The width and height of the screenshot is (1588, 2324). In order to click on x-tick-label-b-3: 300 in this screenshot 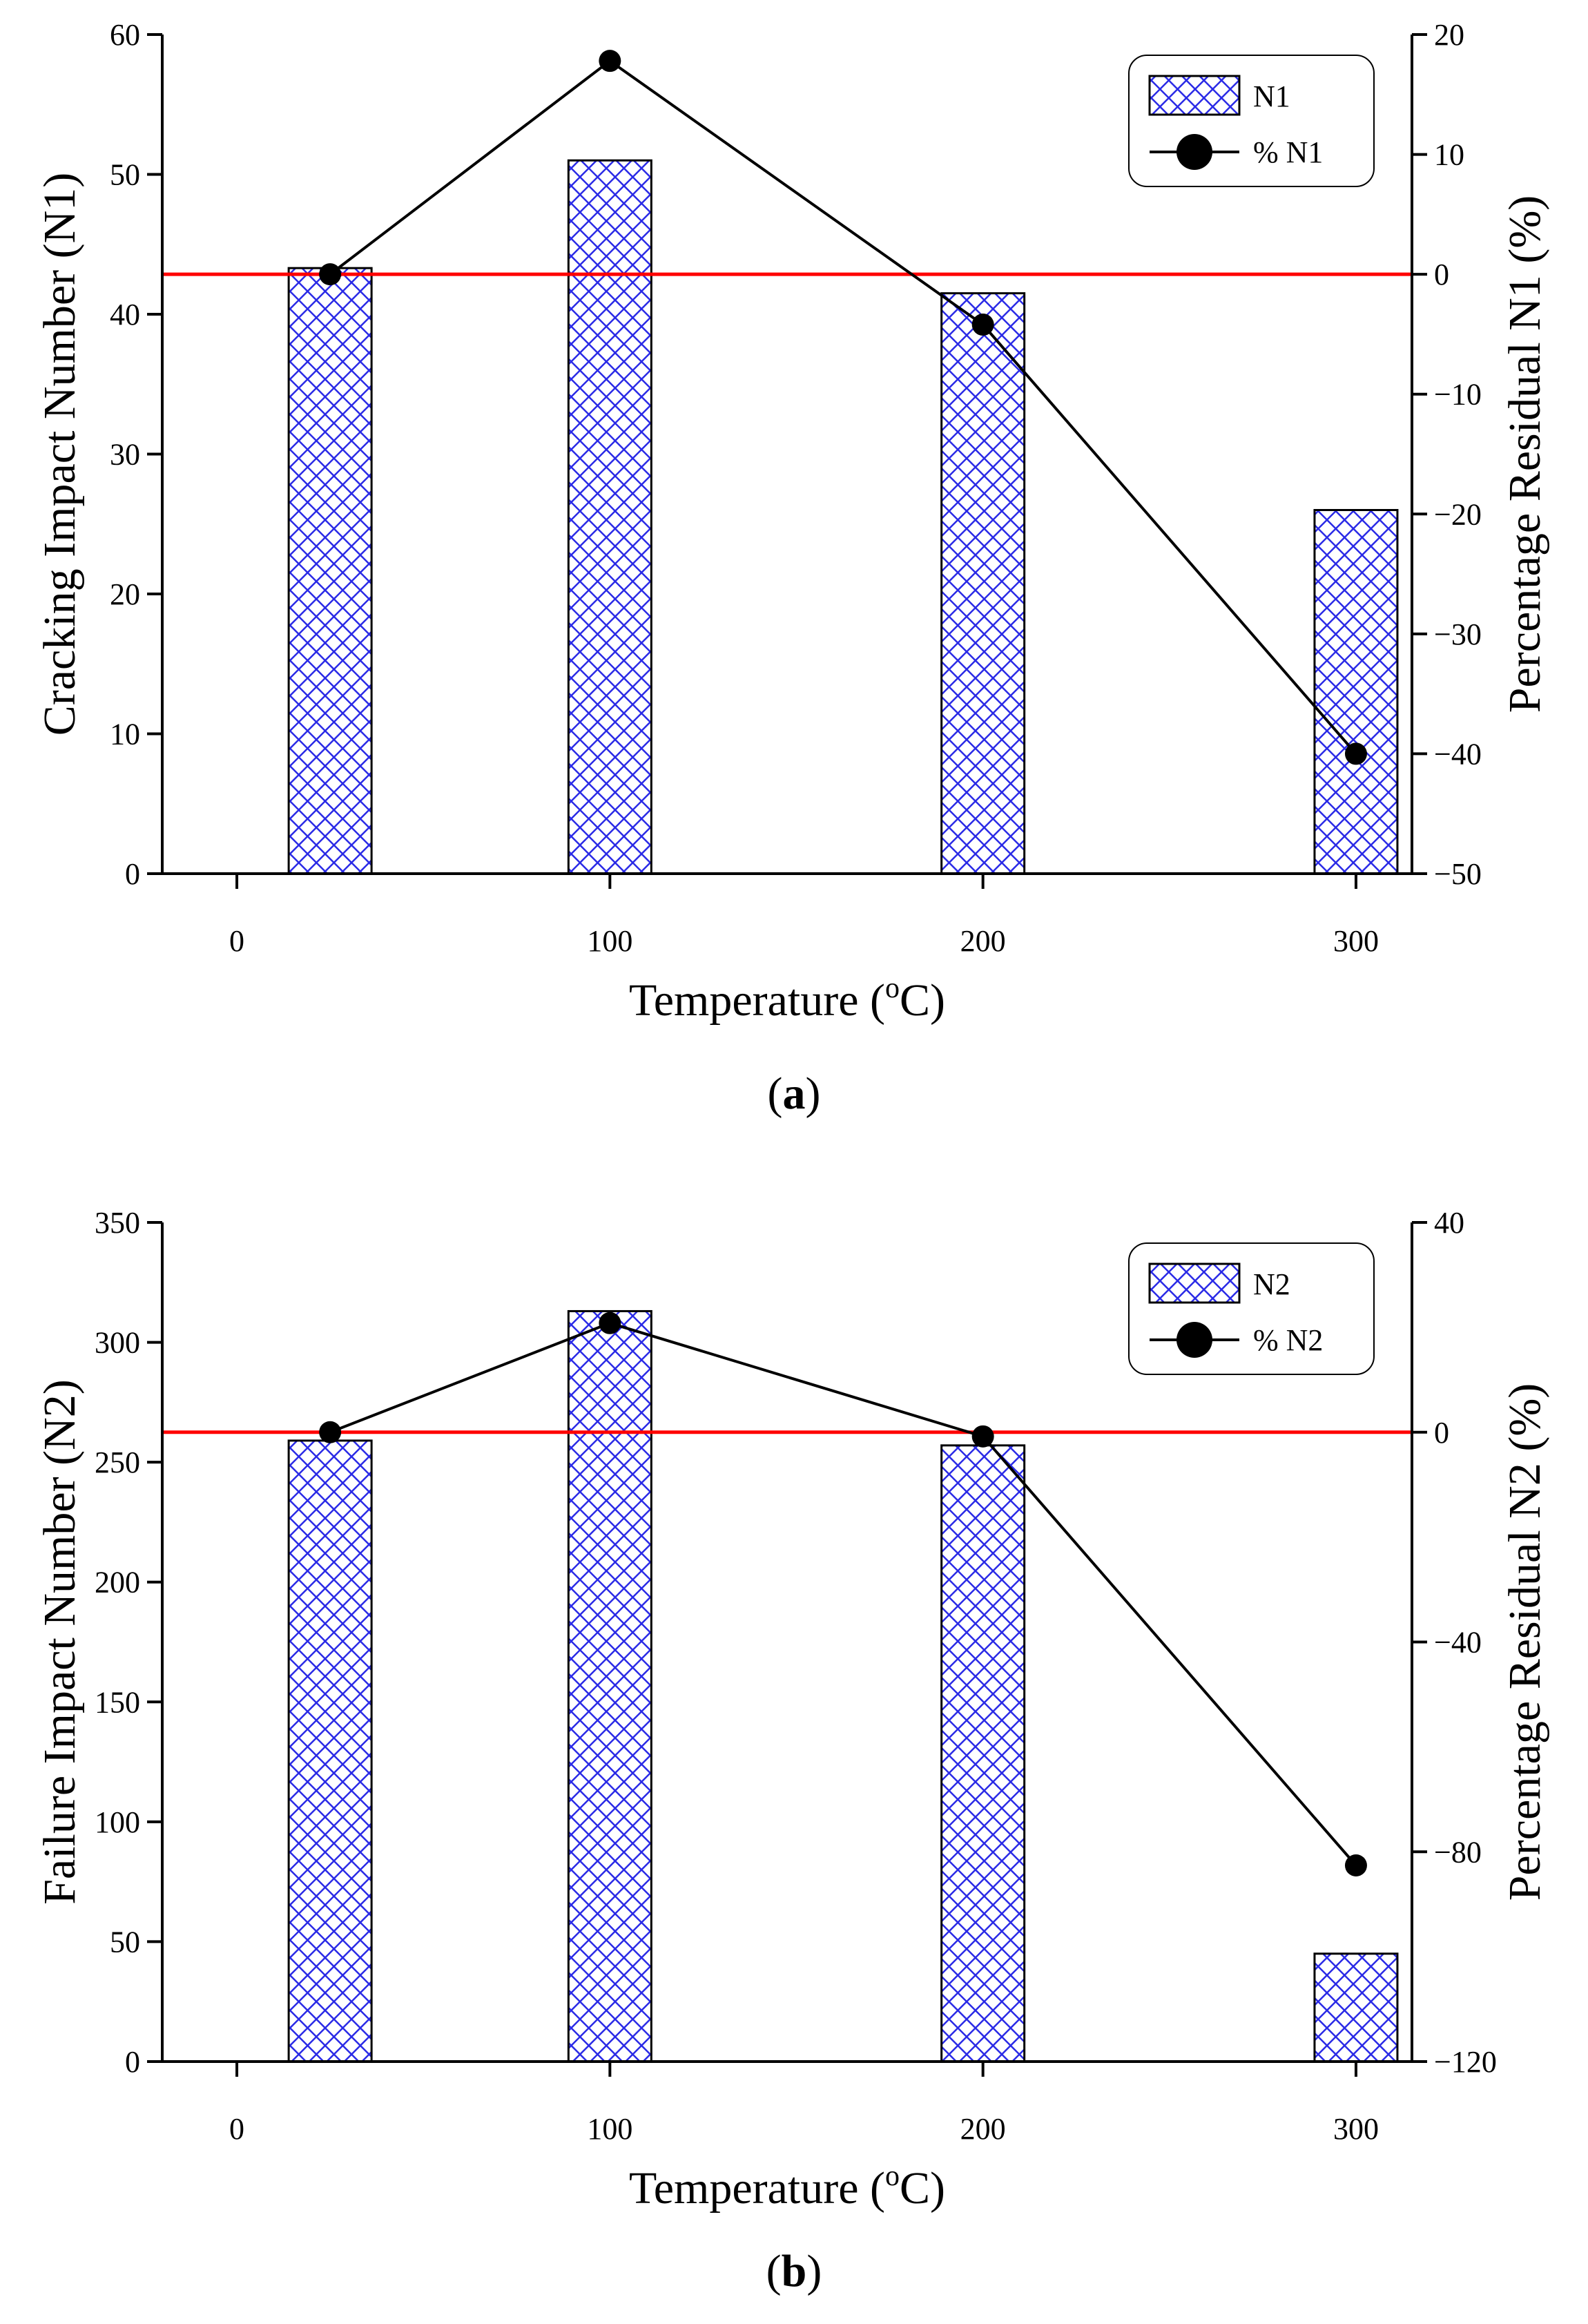, I will do `click(1356, 2129)`.